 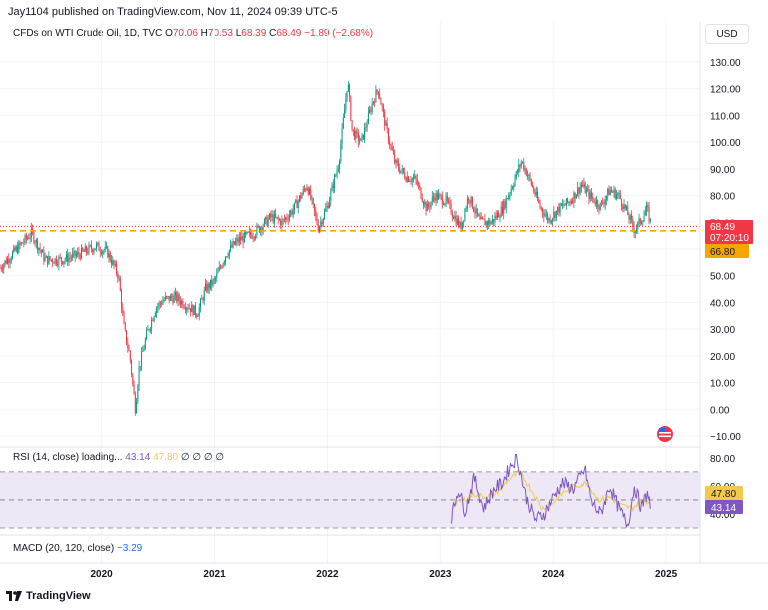 I want to click on x-tick-label: 2021, so click(x=214, y=574).